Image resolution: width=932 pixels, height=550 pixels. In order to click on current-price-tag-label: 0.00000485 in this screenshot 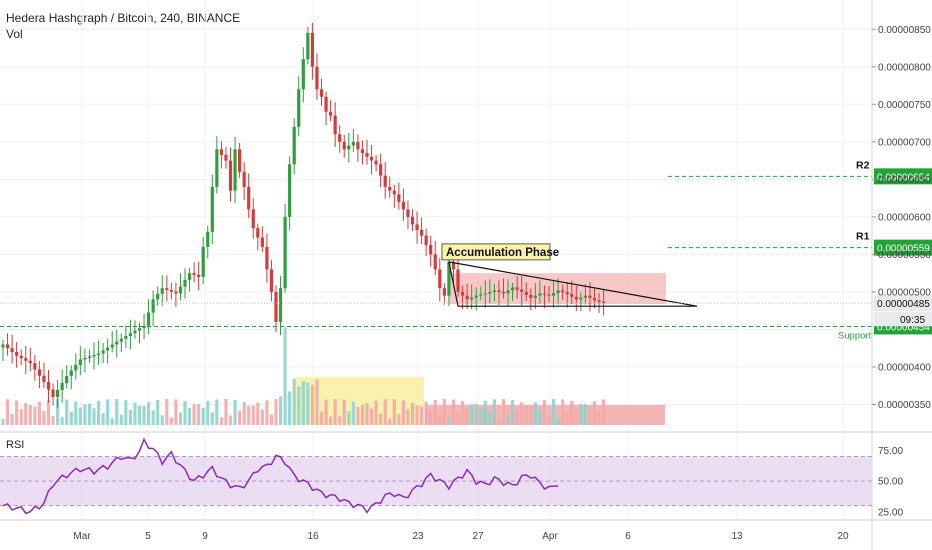, I will do `click(903, 304)`.